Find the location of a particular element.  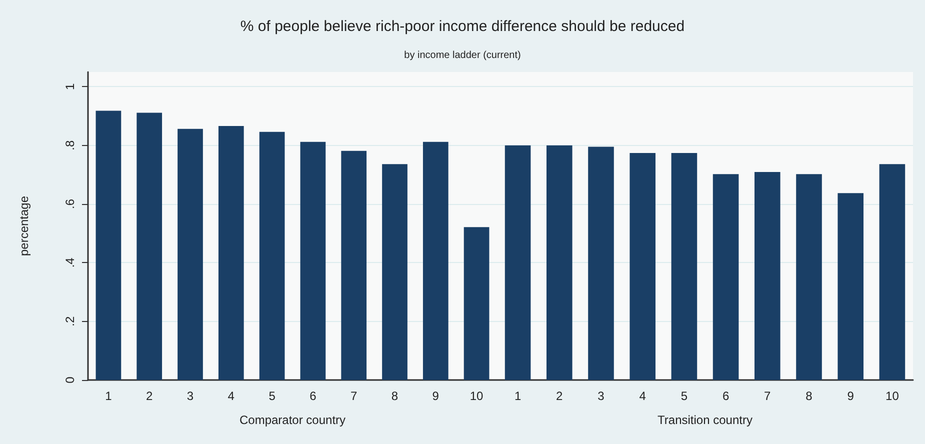

y-axis-title: percentage is located at coordinates (24, 226).